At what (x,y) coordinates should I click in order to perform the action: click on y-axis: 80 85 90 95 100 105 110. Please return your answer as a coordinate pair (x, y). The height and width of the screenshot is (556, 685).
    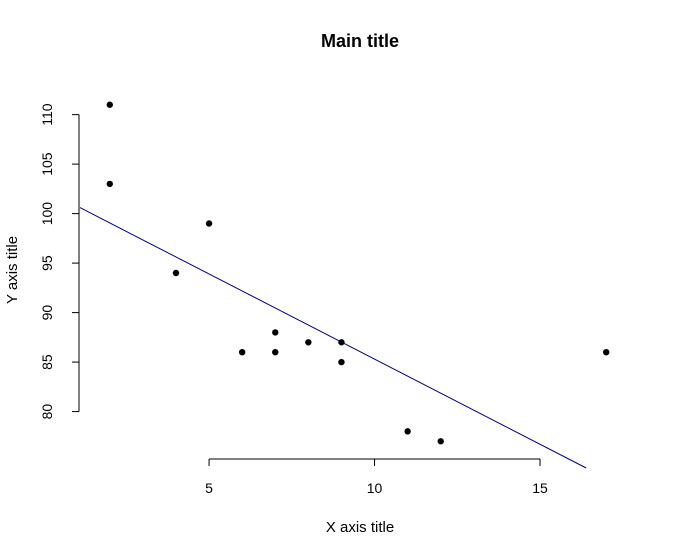
    Looking at the image, I should click on (59, 261).